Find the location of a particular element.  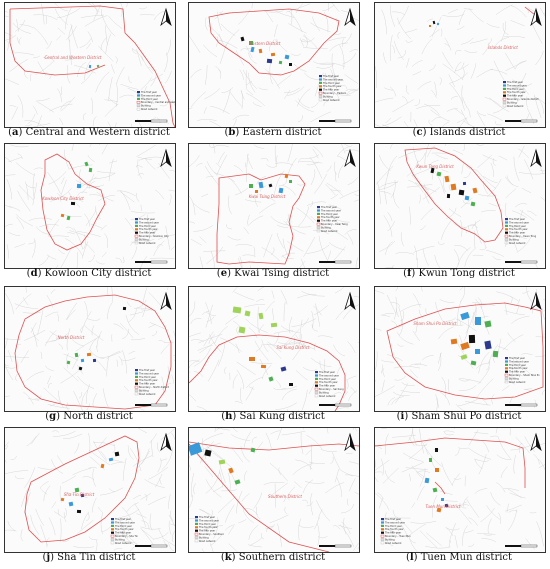

legend-entry: Boundary – Sha Tin is located at coordinates (127, 536).